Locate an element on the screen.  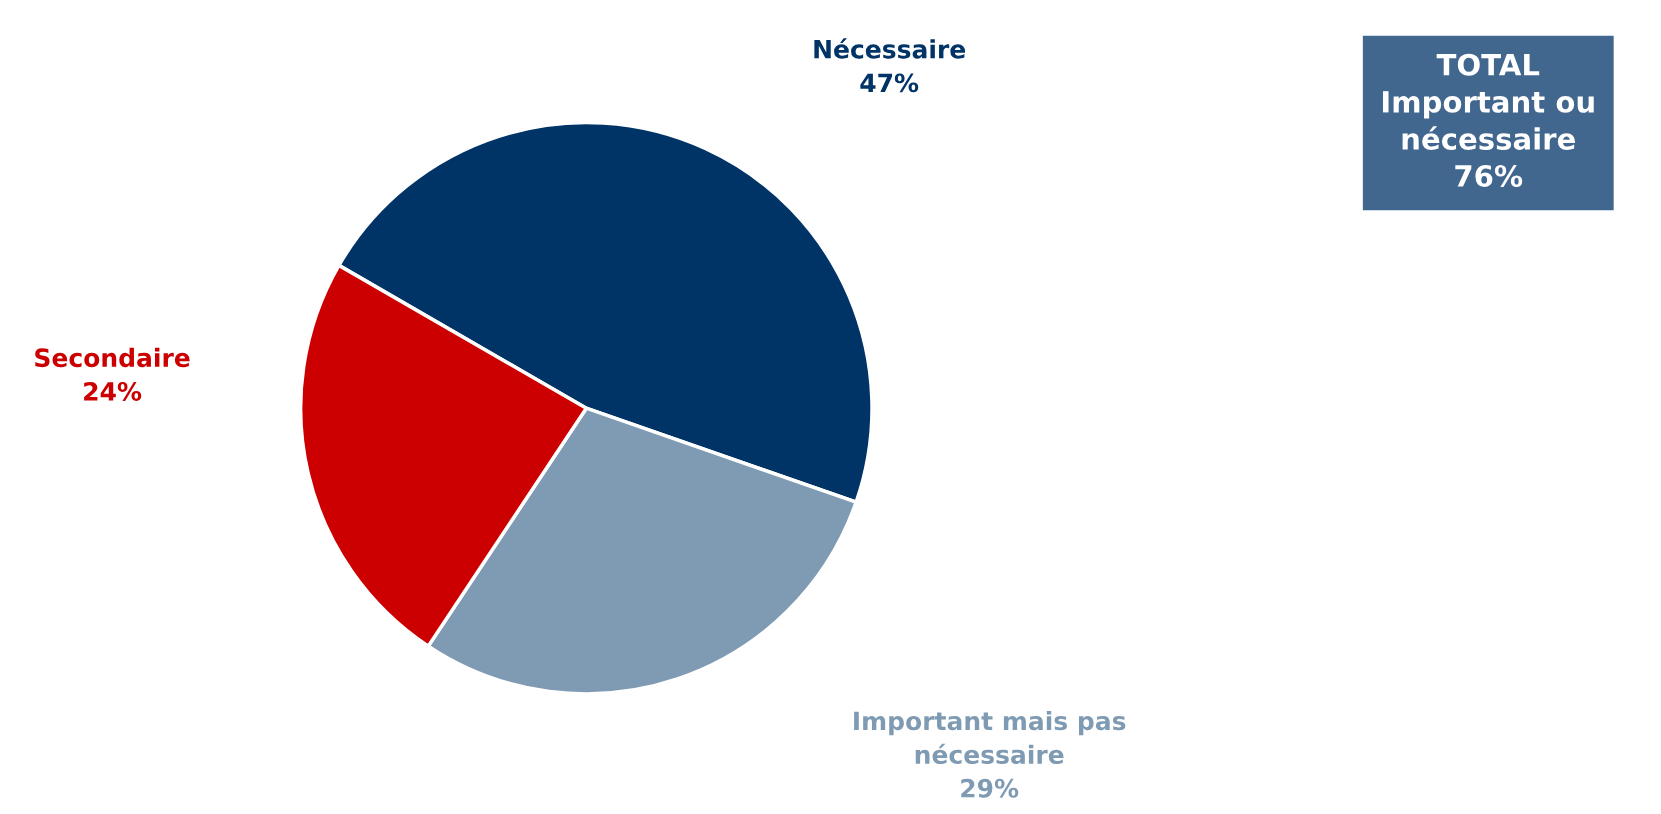
slice-label: Important mais pas nécessaire is located at coordinates (990, 737).